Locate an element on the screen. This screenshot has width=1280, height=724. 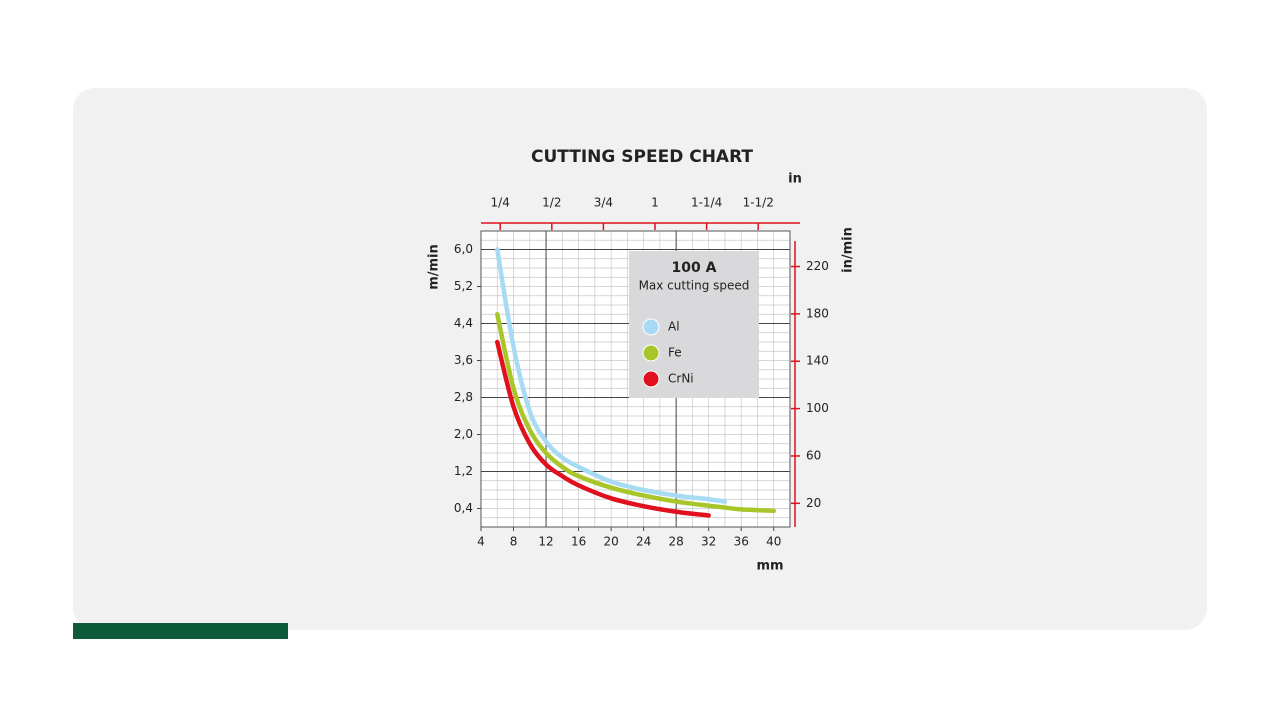
legend: Al Fe CrNi is located at coordinates (668, 353).